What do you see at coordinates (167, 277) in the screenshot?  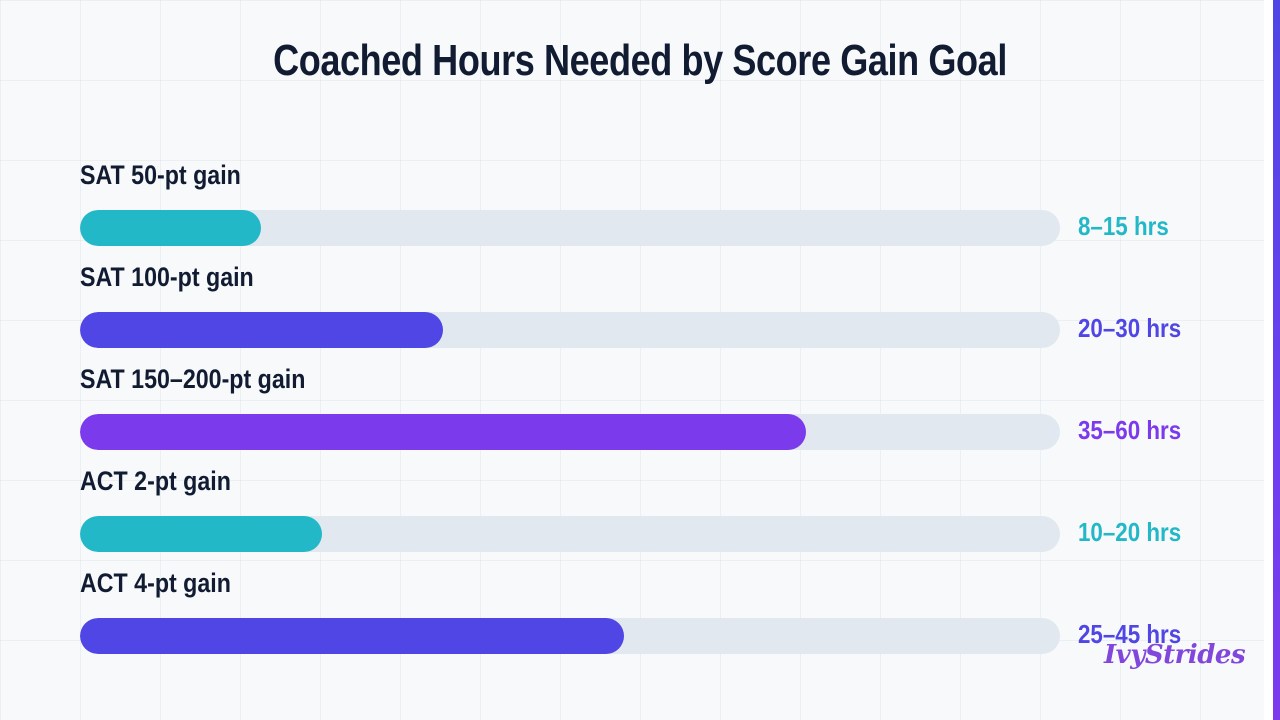 I see `bar-label: SAT 100-pt gain` at bounding box center [167, 277].